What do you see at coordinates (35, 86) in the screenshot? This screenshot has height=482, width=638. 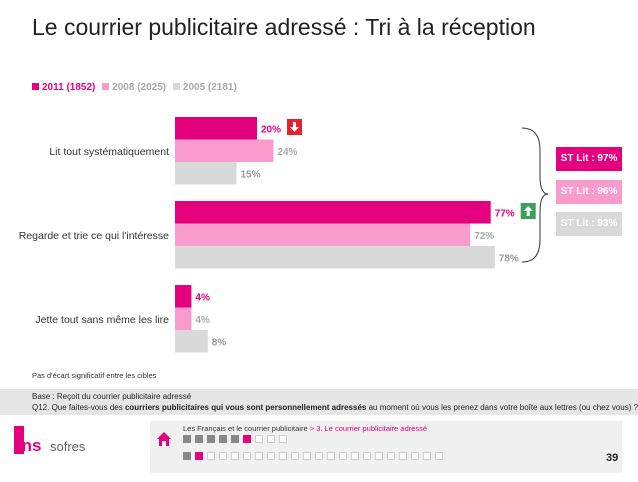 I see `legend-swatch-2011` at bounding box center [35, 86].